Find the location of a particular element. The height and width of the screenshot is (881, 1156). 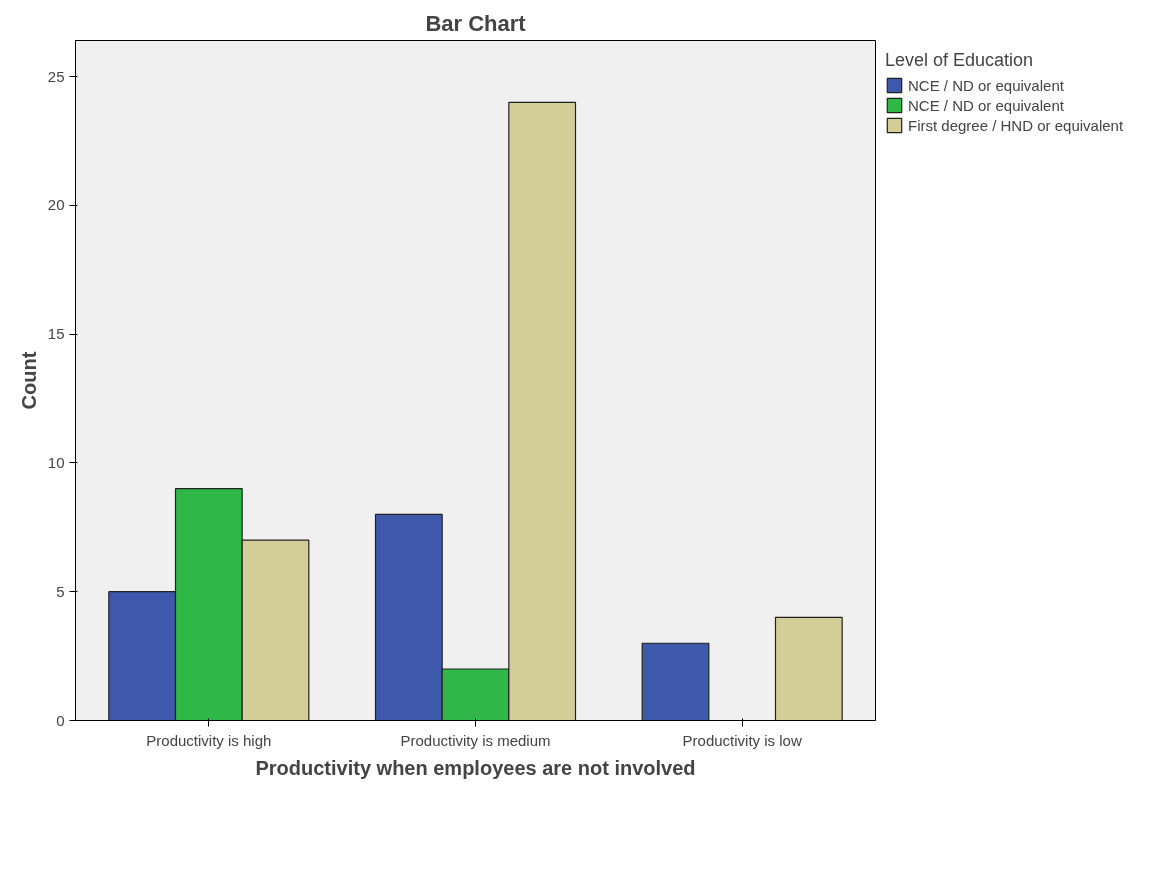

y-tick-label: 25 is located at coordinates (56, 76).